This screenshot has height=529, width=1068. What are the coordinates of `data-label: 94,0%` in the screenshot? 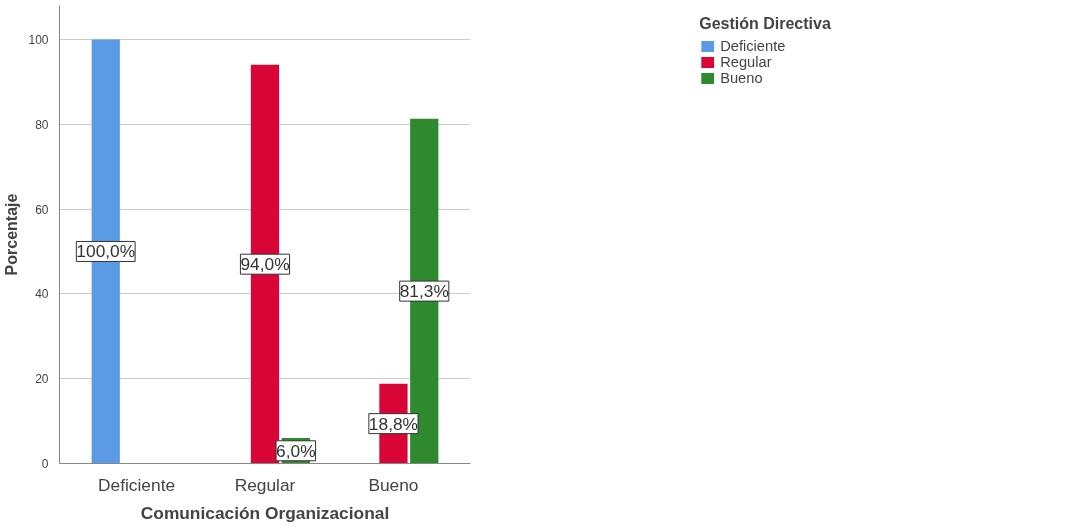 It's located at (265, 264).